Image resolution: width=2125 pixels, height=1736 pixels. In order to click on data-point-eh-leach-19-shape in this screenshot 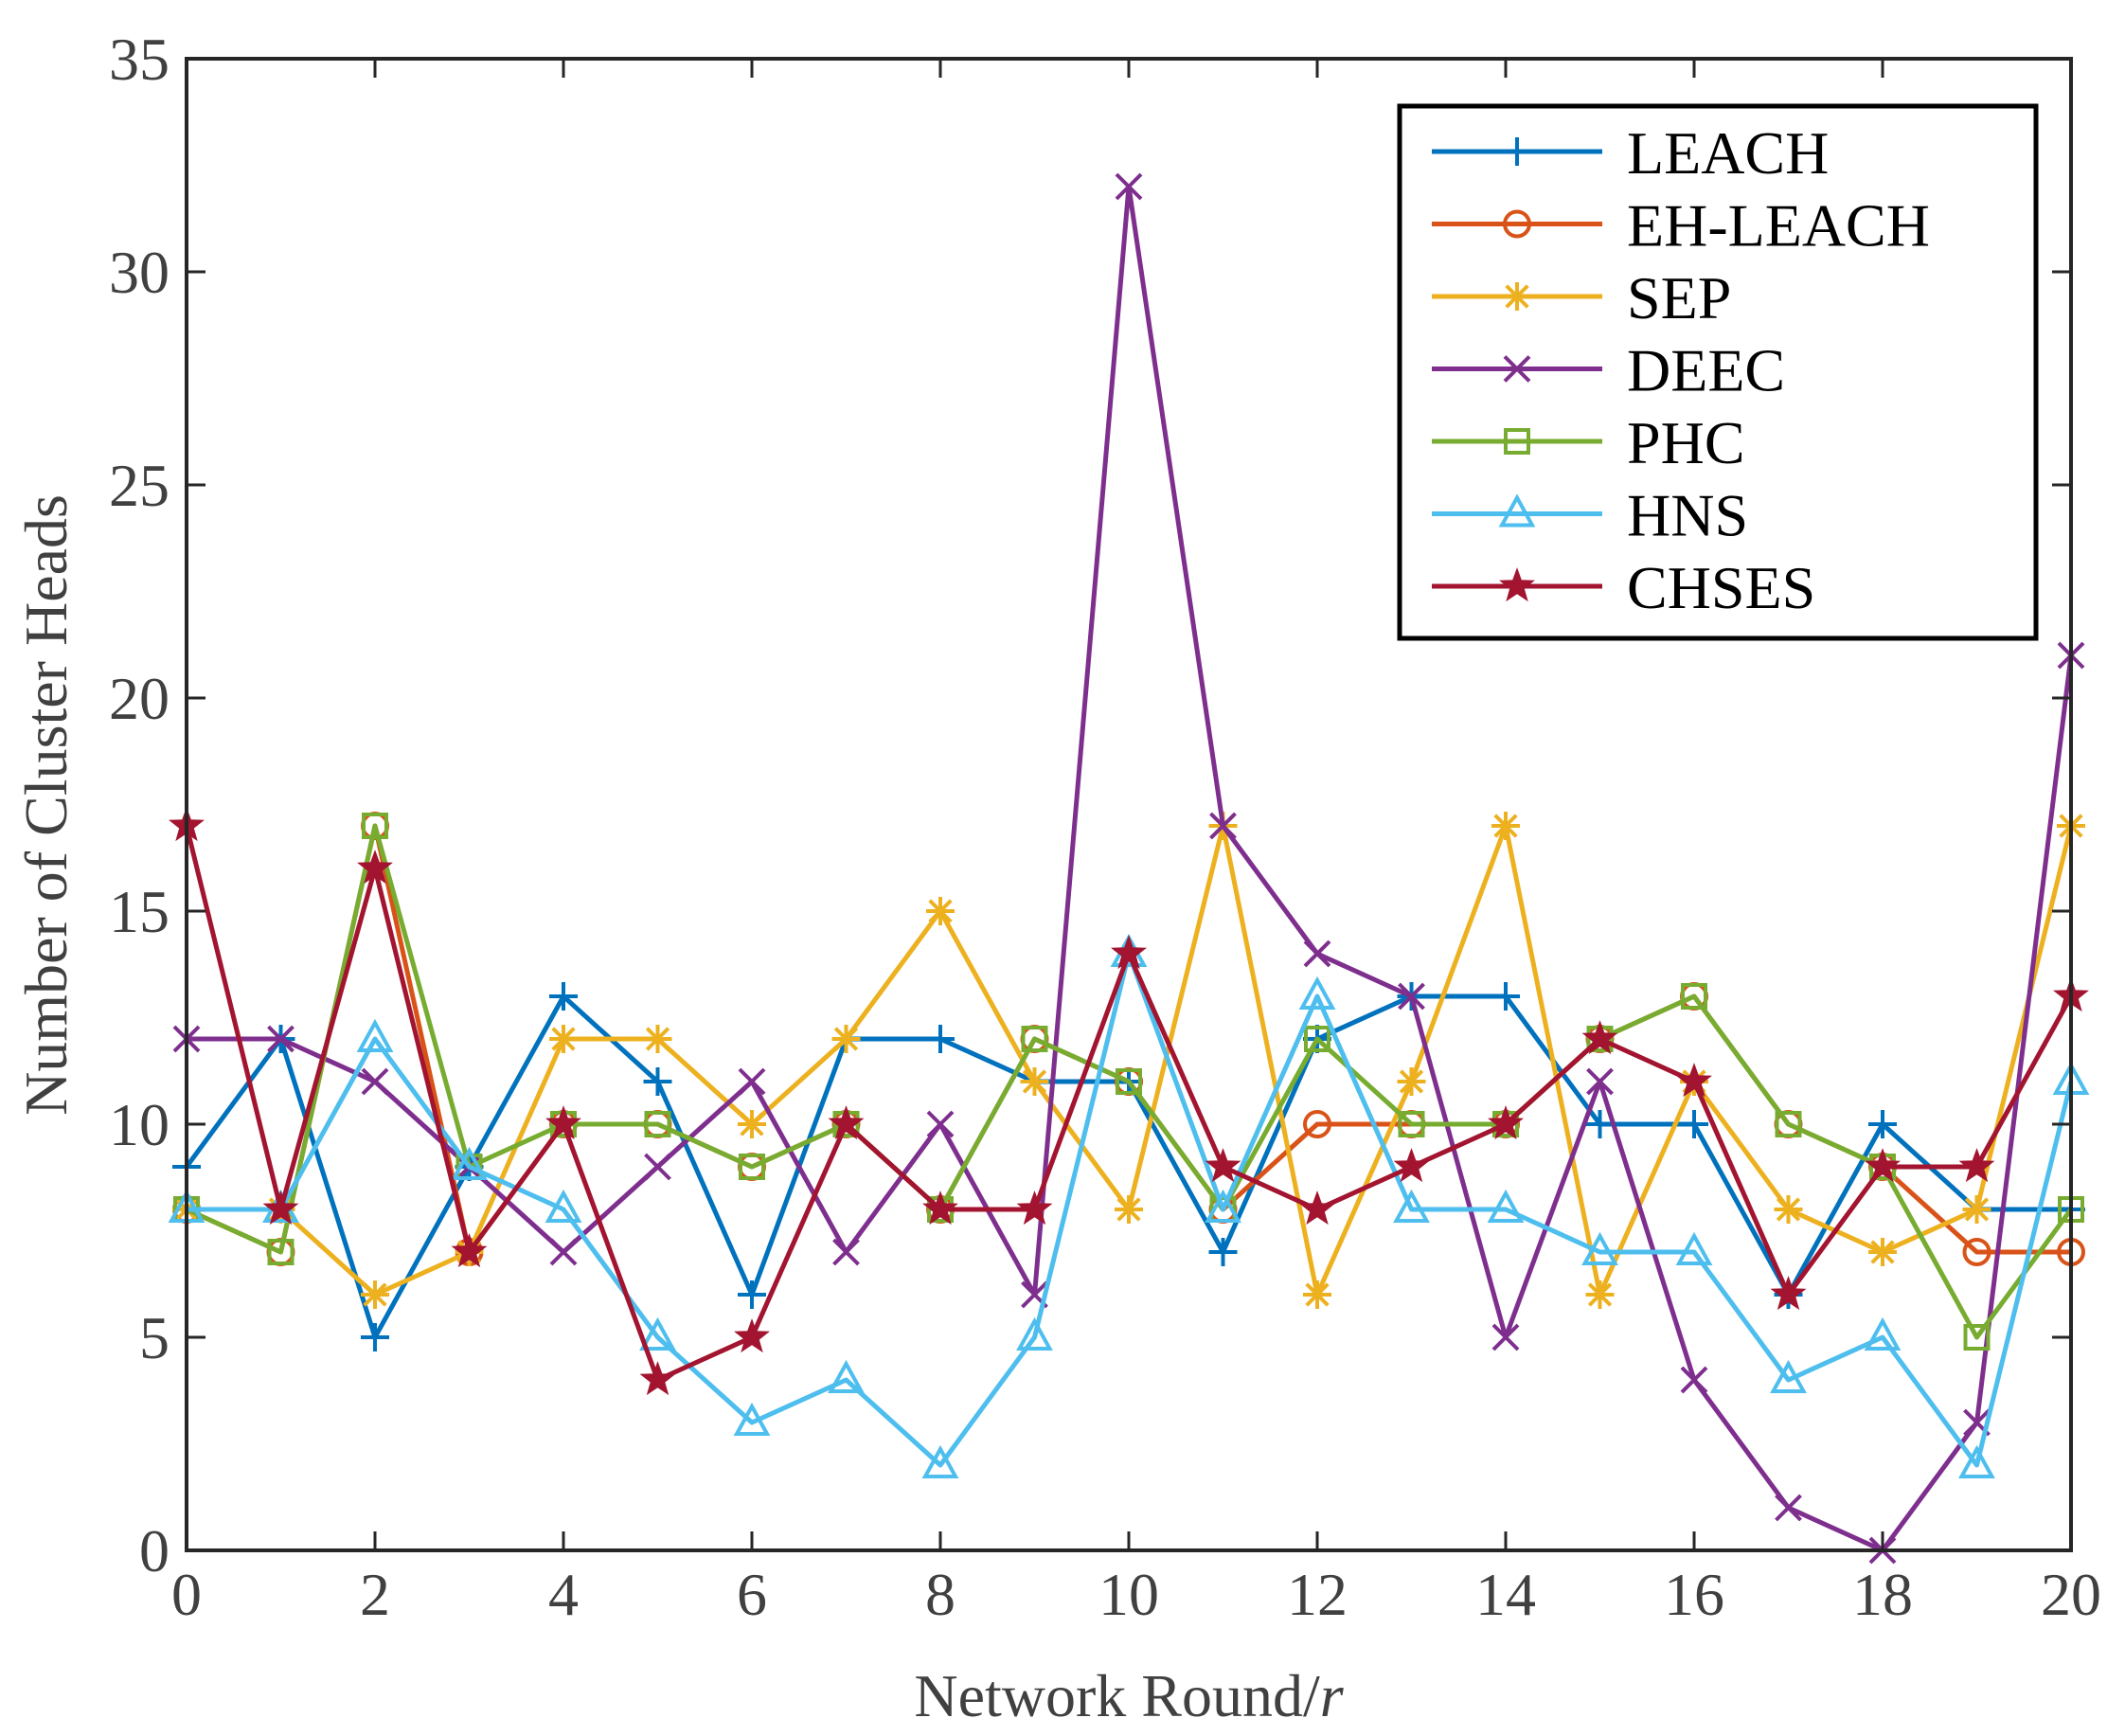, I will do `click(1977, 1252)`.